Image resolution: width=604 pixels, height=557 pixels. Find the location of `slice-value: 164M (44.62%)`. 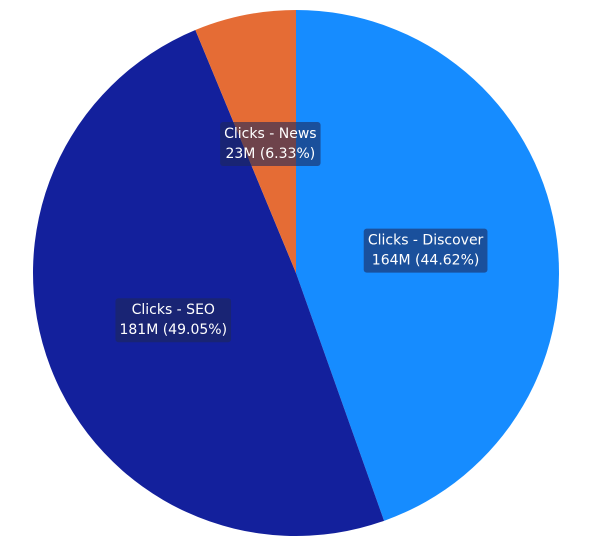

slice-value: 164M (44.62%) is located at coordinates (426, 261).